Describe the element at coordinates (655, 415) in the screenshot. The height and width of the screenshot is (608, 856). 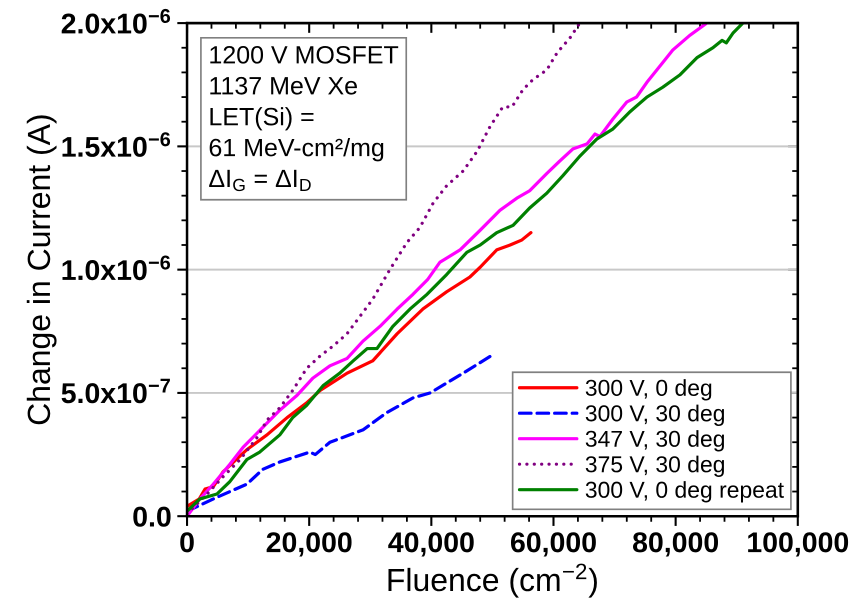
I see `legend-label: 300 V, 30 deg` at that location.